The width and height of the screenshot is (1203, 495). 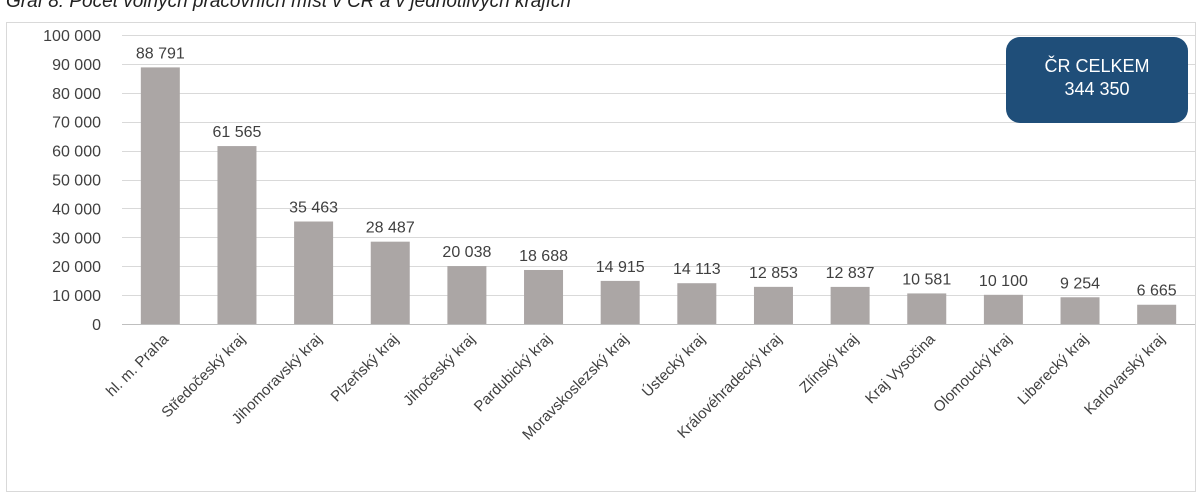 I want to click on category-label: Zlínský kraj, so click(x=829, y=364).